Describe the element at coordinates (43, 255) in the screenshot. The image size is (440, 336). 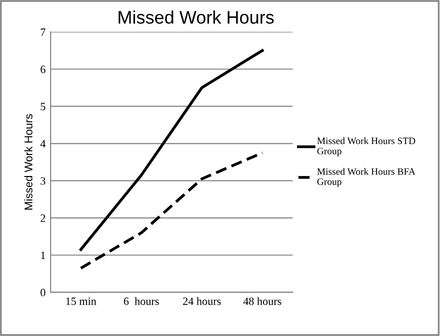
I see `y-tick-label: 1` at that location.